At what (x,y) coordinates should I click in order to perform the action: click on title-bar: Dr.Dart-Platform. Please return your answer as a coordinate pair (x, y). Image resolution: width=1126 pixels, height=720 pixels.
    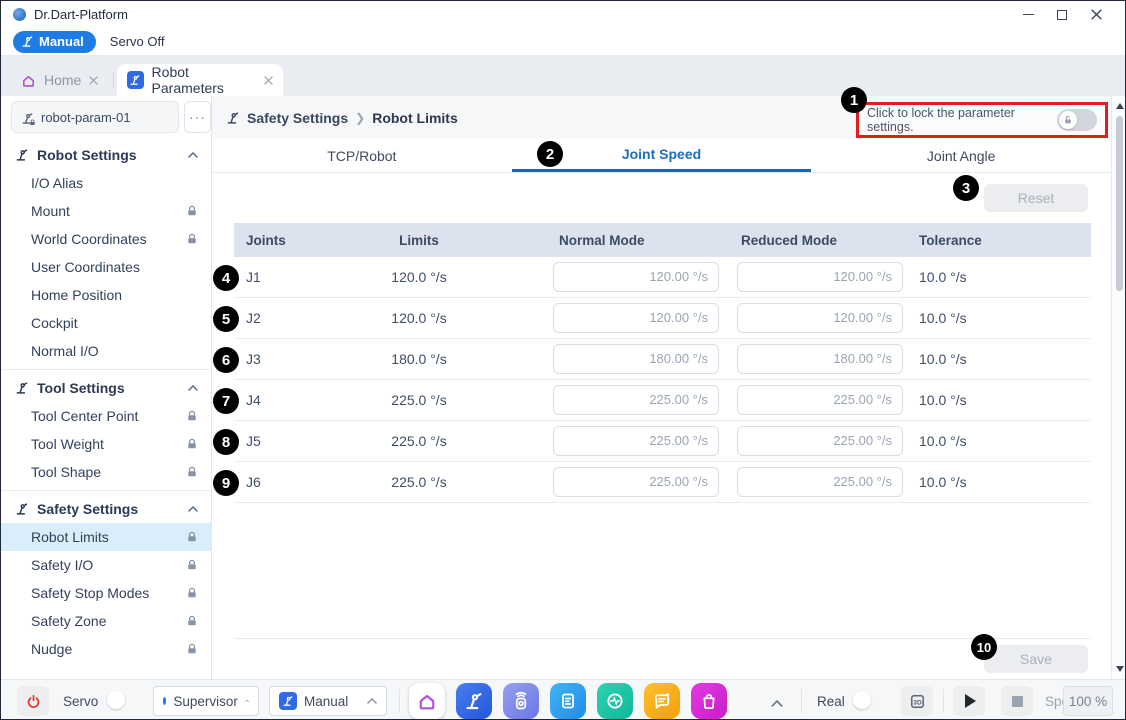
    Looking at the image, I should click on (563, 14).